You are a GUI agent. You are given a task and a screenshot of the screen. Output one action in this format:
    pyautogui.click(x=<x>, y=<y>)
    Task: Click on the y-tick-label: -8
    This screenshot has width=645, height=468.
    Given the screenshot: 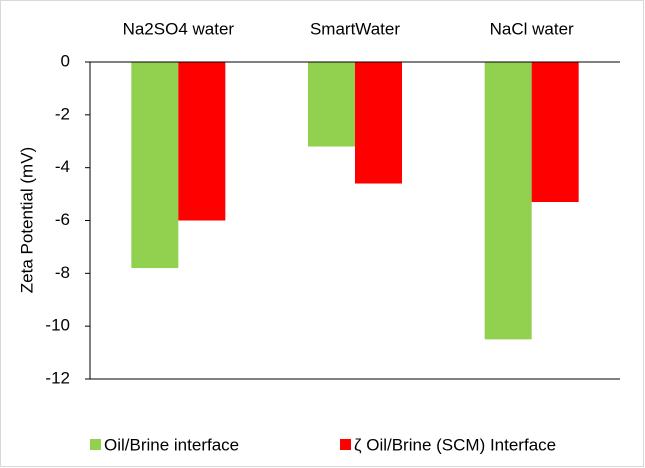 What is the action you would take?
    pyautogui.click(x=62, y=272)
    